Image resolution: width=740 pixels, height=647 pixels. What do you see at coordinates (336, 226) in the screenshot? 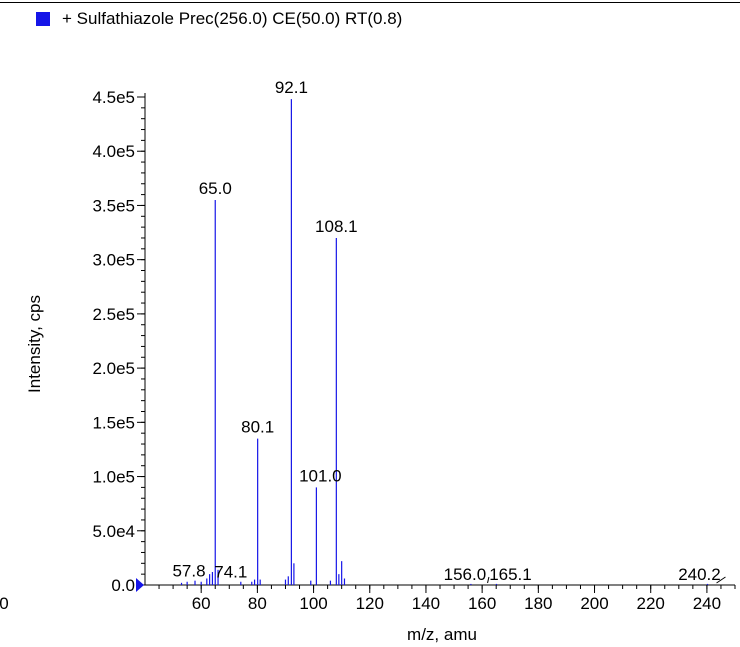
I see `peak-label: 108.1` at bounding box center [336, 226].